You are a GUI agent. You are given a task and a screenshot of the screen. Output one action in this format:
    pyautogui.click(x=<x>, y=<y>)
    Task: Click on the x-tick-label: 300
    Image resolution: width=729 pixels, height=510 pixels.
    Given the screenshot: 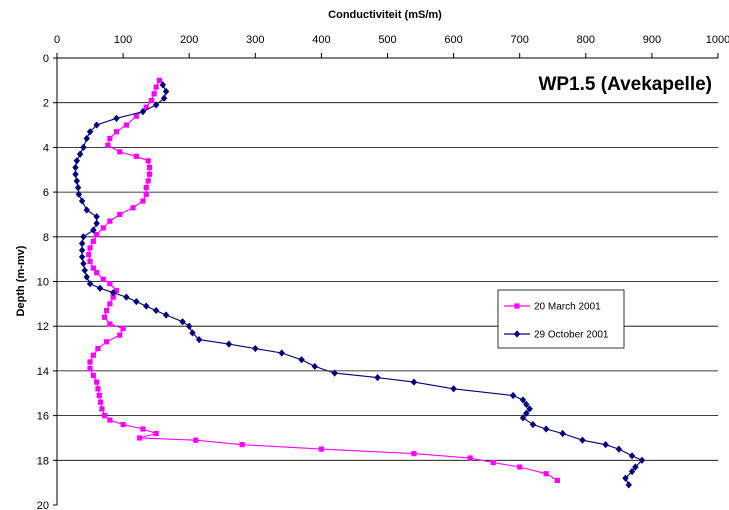 What is the action you would take?
    pyautogui.click(x=255, y=40)
    